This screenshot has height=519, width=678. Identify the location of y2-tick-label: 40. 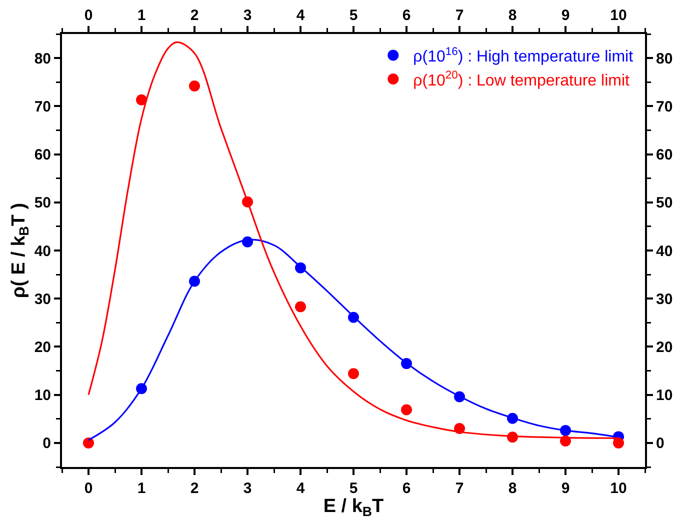
(664, 251).